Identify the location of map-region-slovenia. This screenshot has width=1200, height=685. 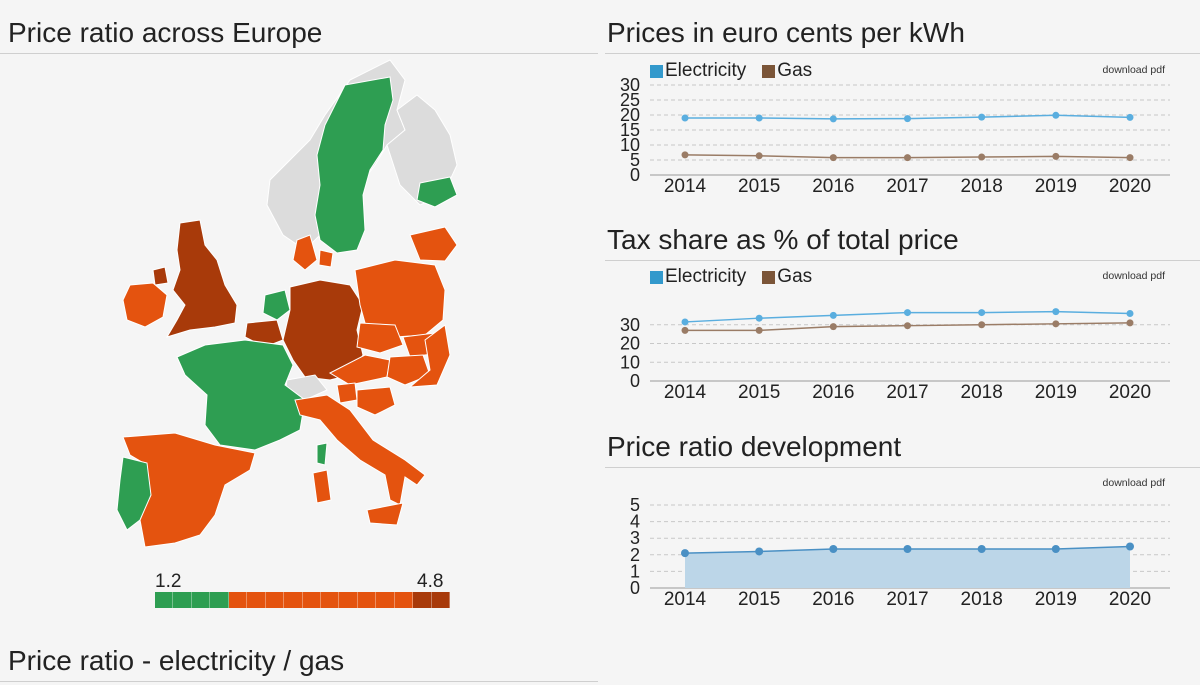
(347, 393).